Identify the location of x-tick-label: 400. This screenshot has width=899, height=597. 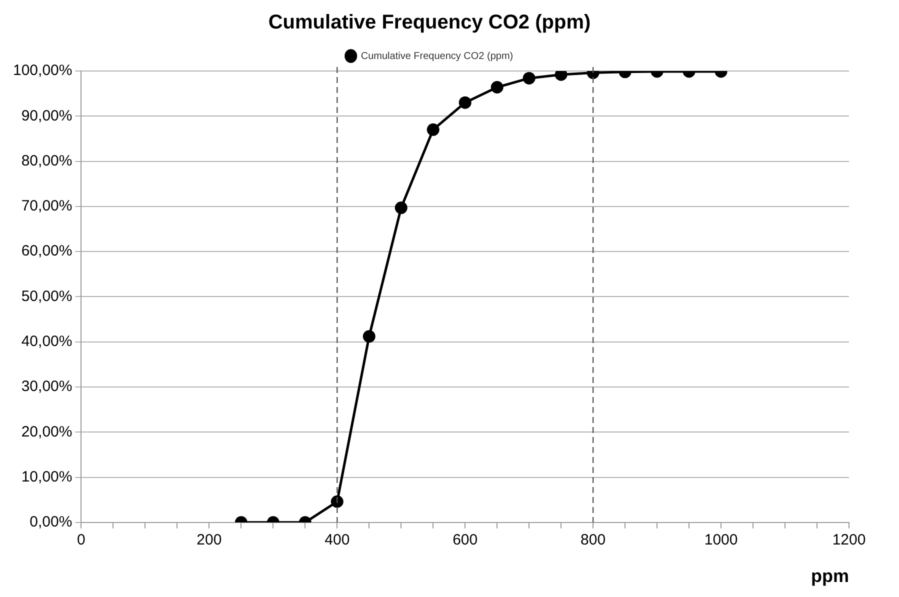
(337, 540).